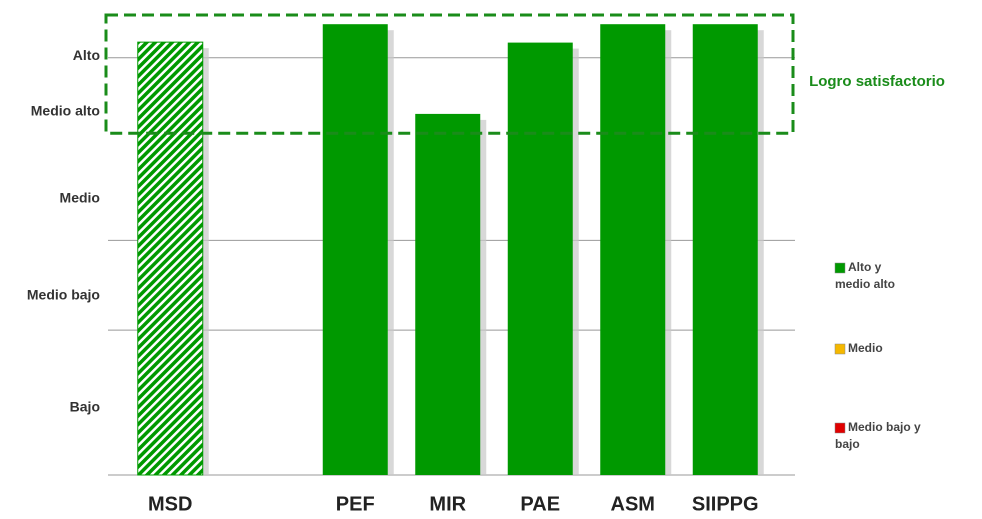 This screenshot has width=982, height=519. I want to click on y-tick-label: Medio alto, so click(65, 110).